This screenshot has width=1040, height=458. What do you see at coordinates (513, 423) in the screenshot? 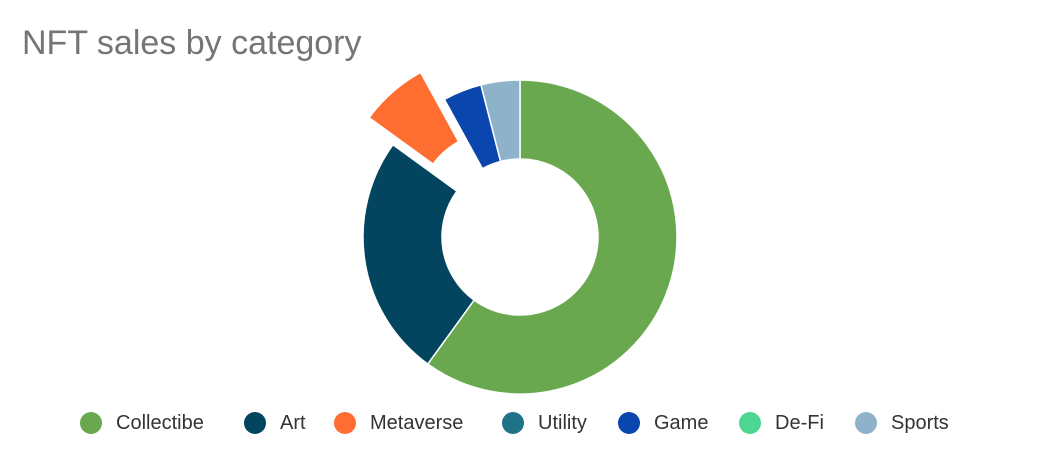
I see `legend-swatch-utility` at bounding box center [513, 423].